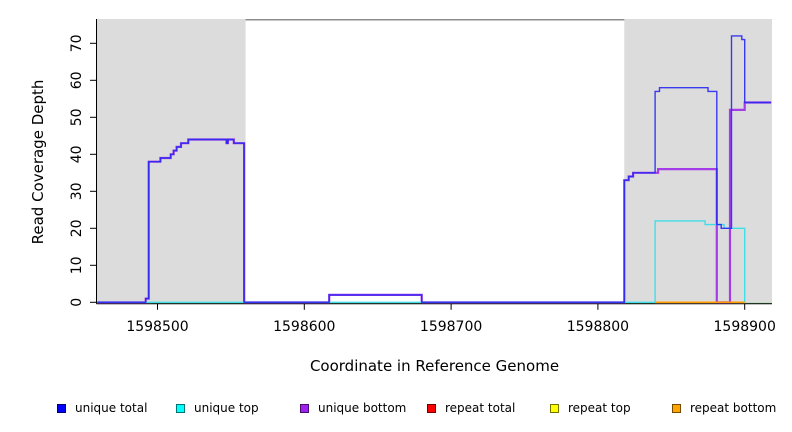 The image size is (792, 432). I want to click on y-tick-label: 70, so click(77, 43).